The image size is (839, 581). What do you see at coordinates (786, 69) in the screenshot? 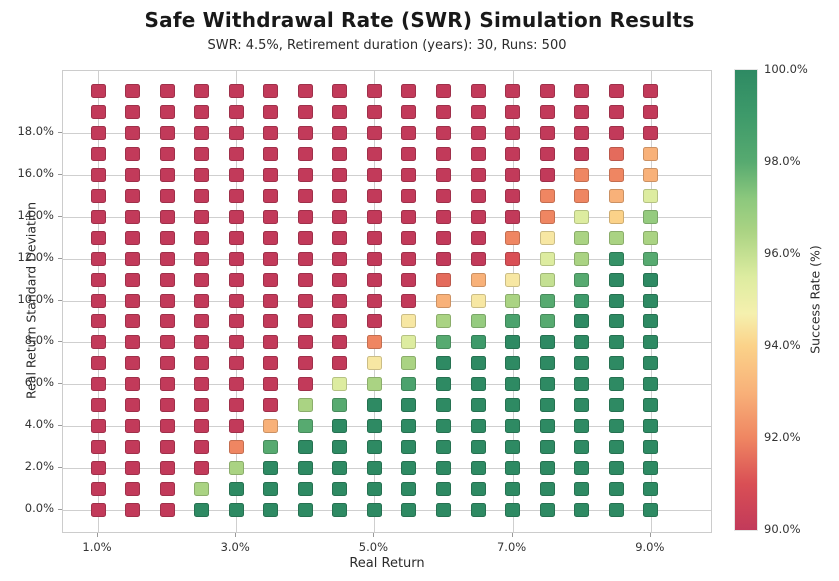
I see `colorbar-tick-label: 100.0%` at bounding box center [786, 69].